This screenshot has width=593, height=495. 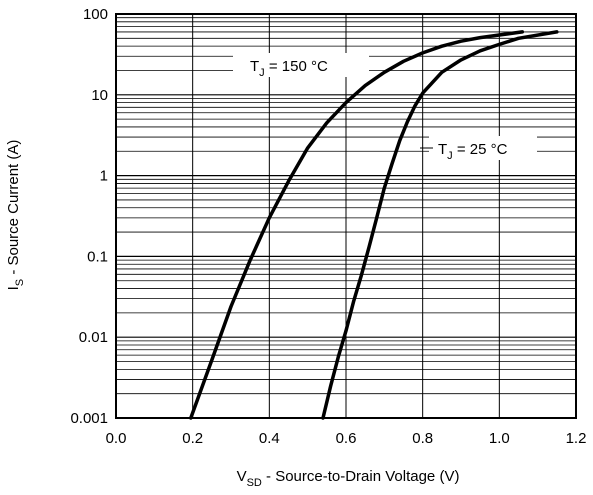 What do you see at coordinates (348, 478) in the screenshot?
I see `x-axis-title: VSD - Source-to-Drain Voltage (V)` at bounding box center [348, 478].